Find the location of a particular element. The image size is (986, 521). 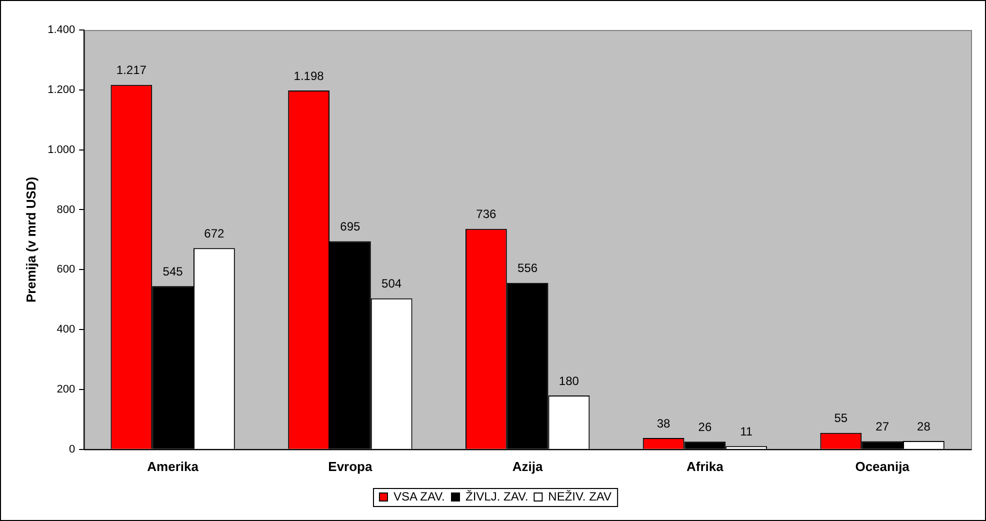

x-tick-label: Azija is located at coordinates (528, 466).